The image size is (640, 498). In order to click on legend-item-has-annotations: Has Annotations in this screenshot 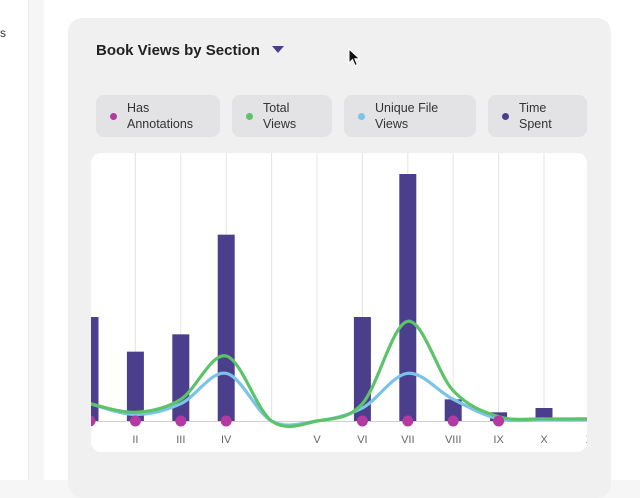, I will do `click(158, 116)`.